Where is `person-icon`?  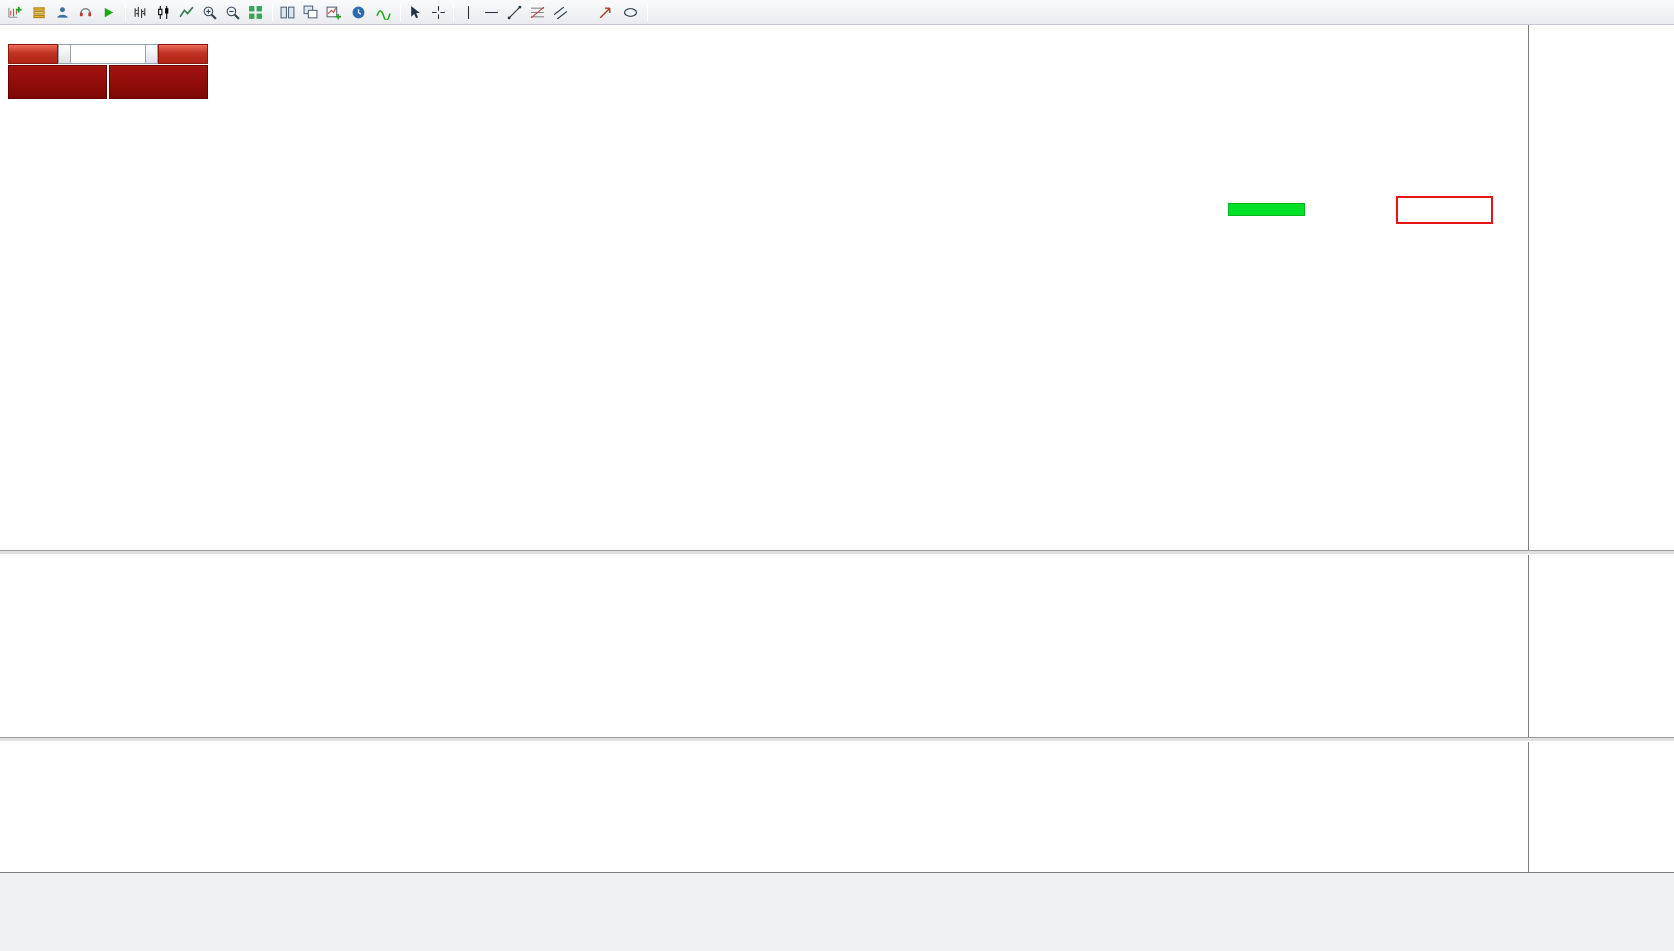
person-icon is located at coordinates (62, 12).